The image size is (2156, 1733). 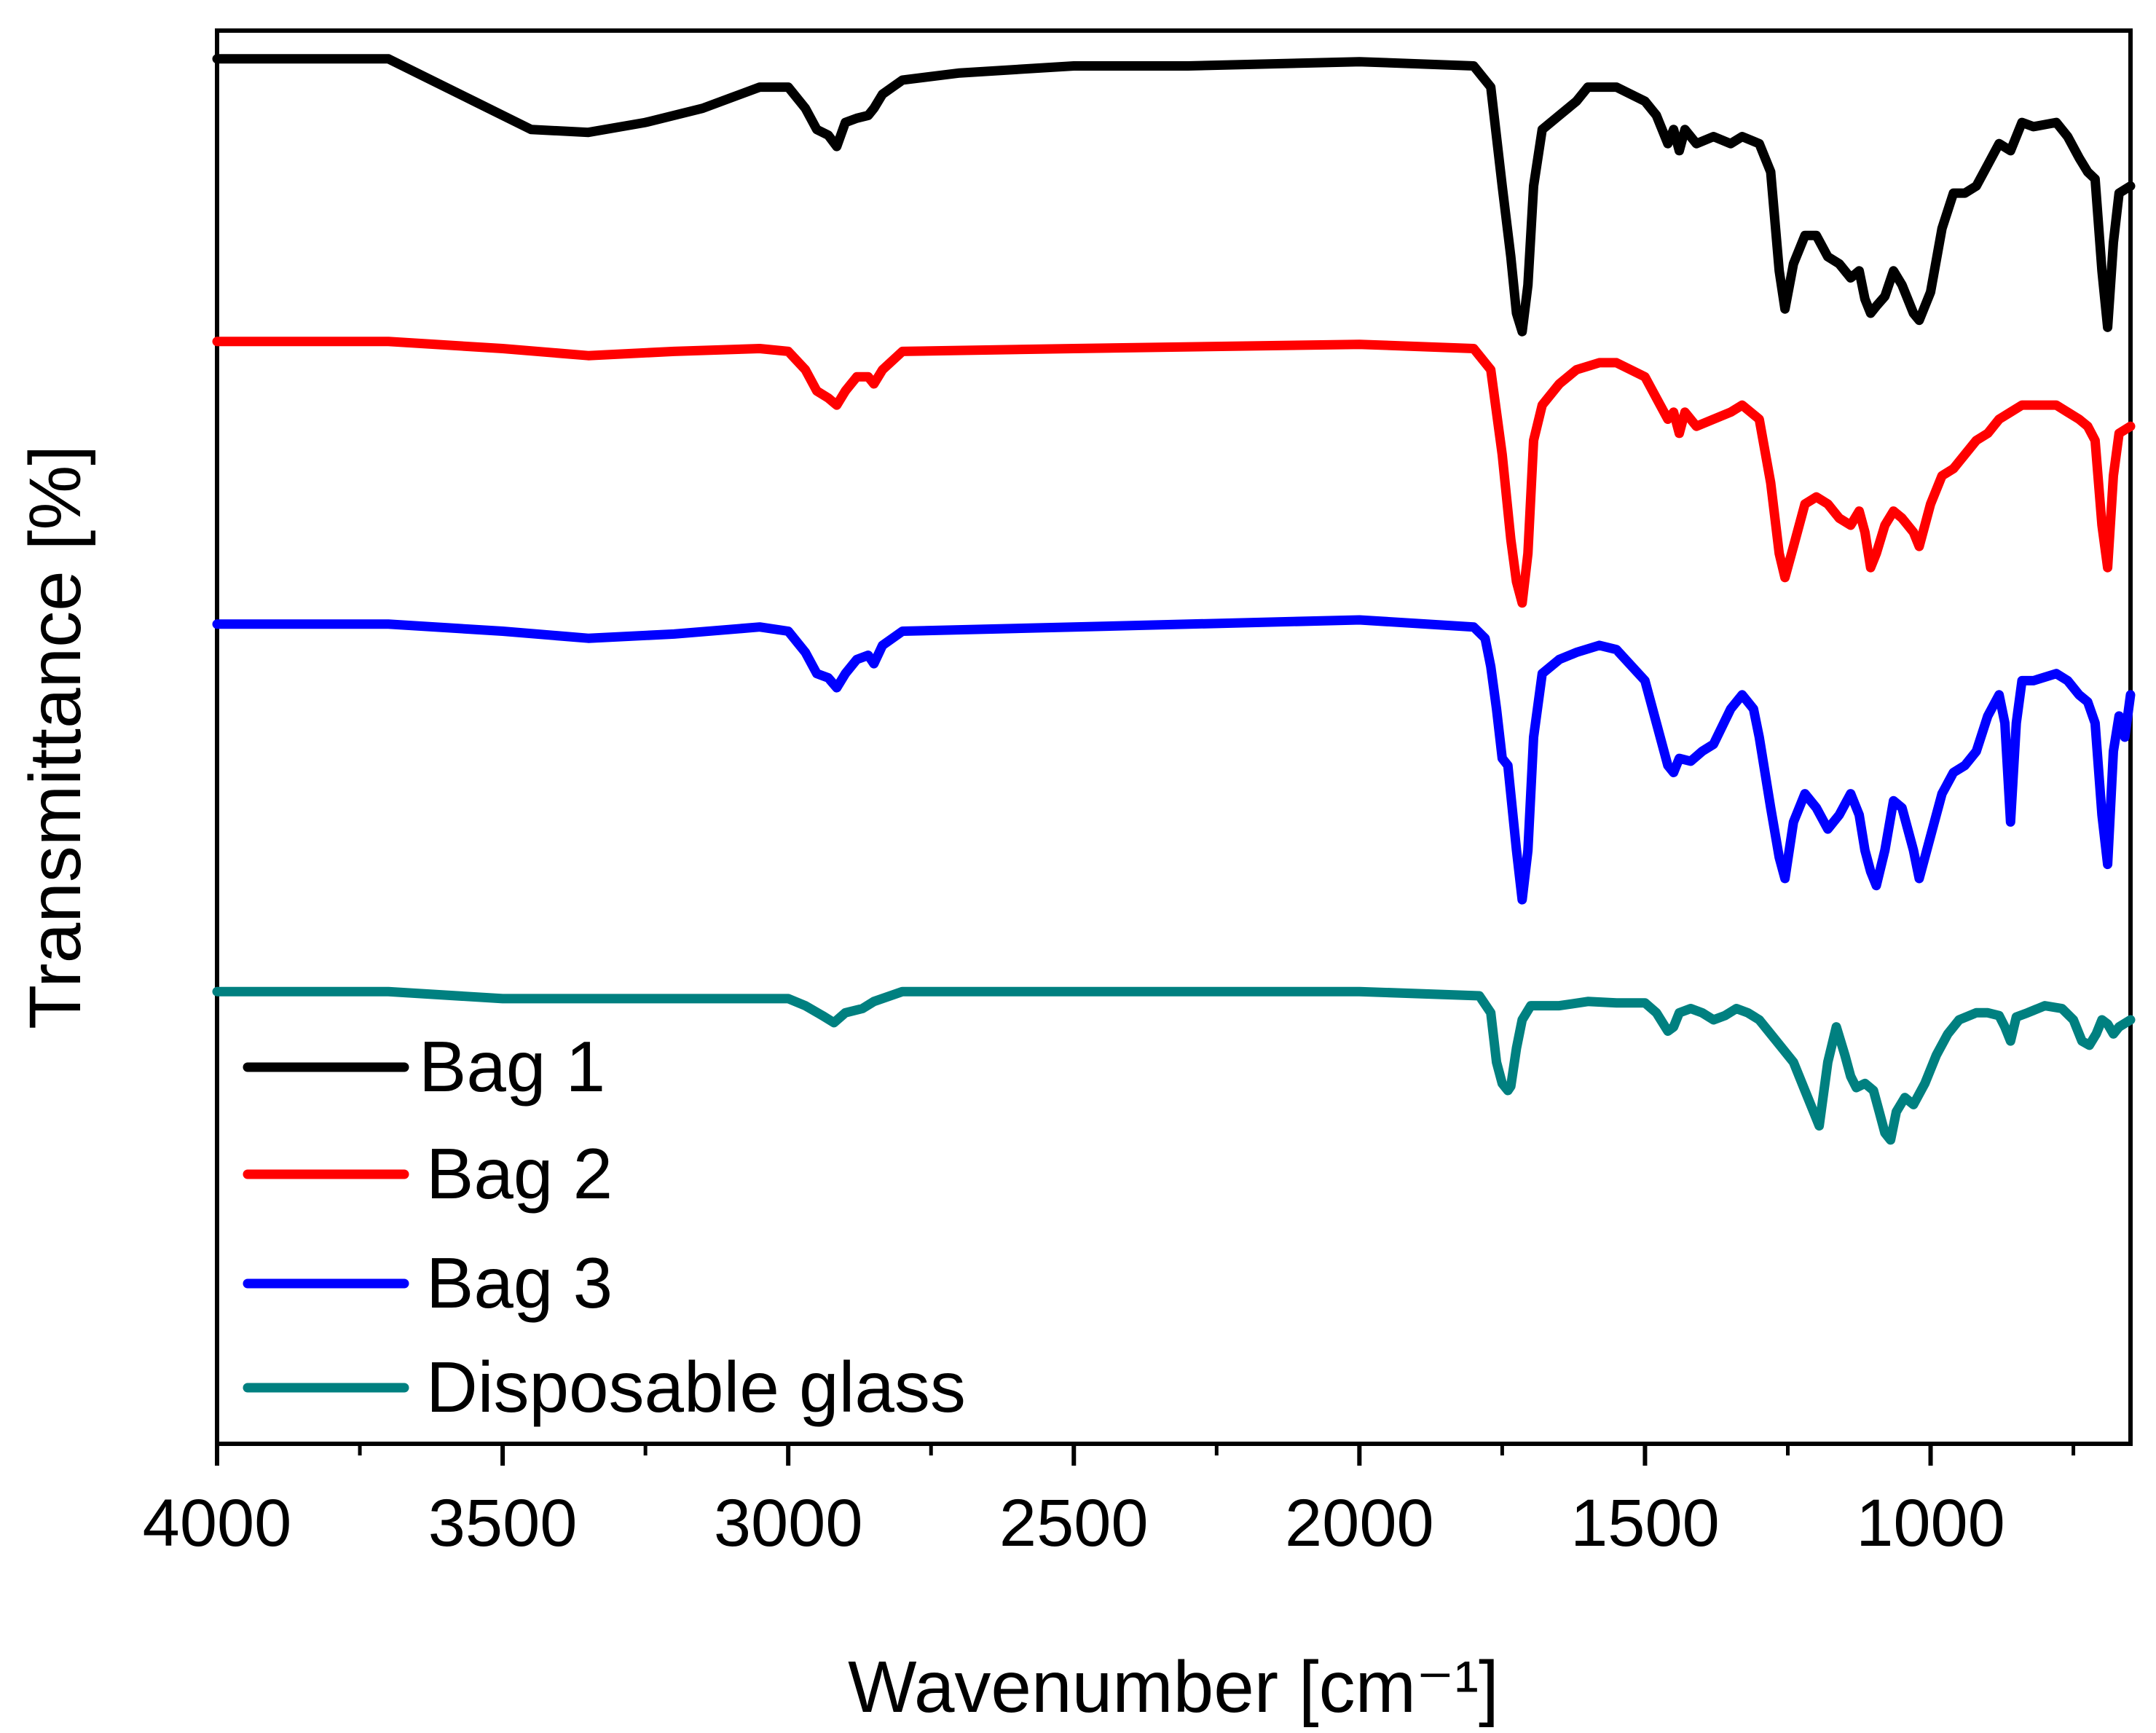 I want to click on x-axis-title: Wavenumber [cm⁻¹], so click(x=1173, y=1687).